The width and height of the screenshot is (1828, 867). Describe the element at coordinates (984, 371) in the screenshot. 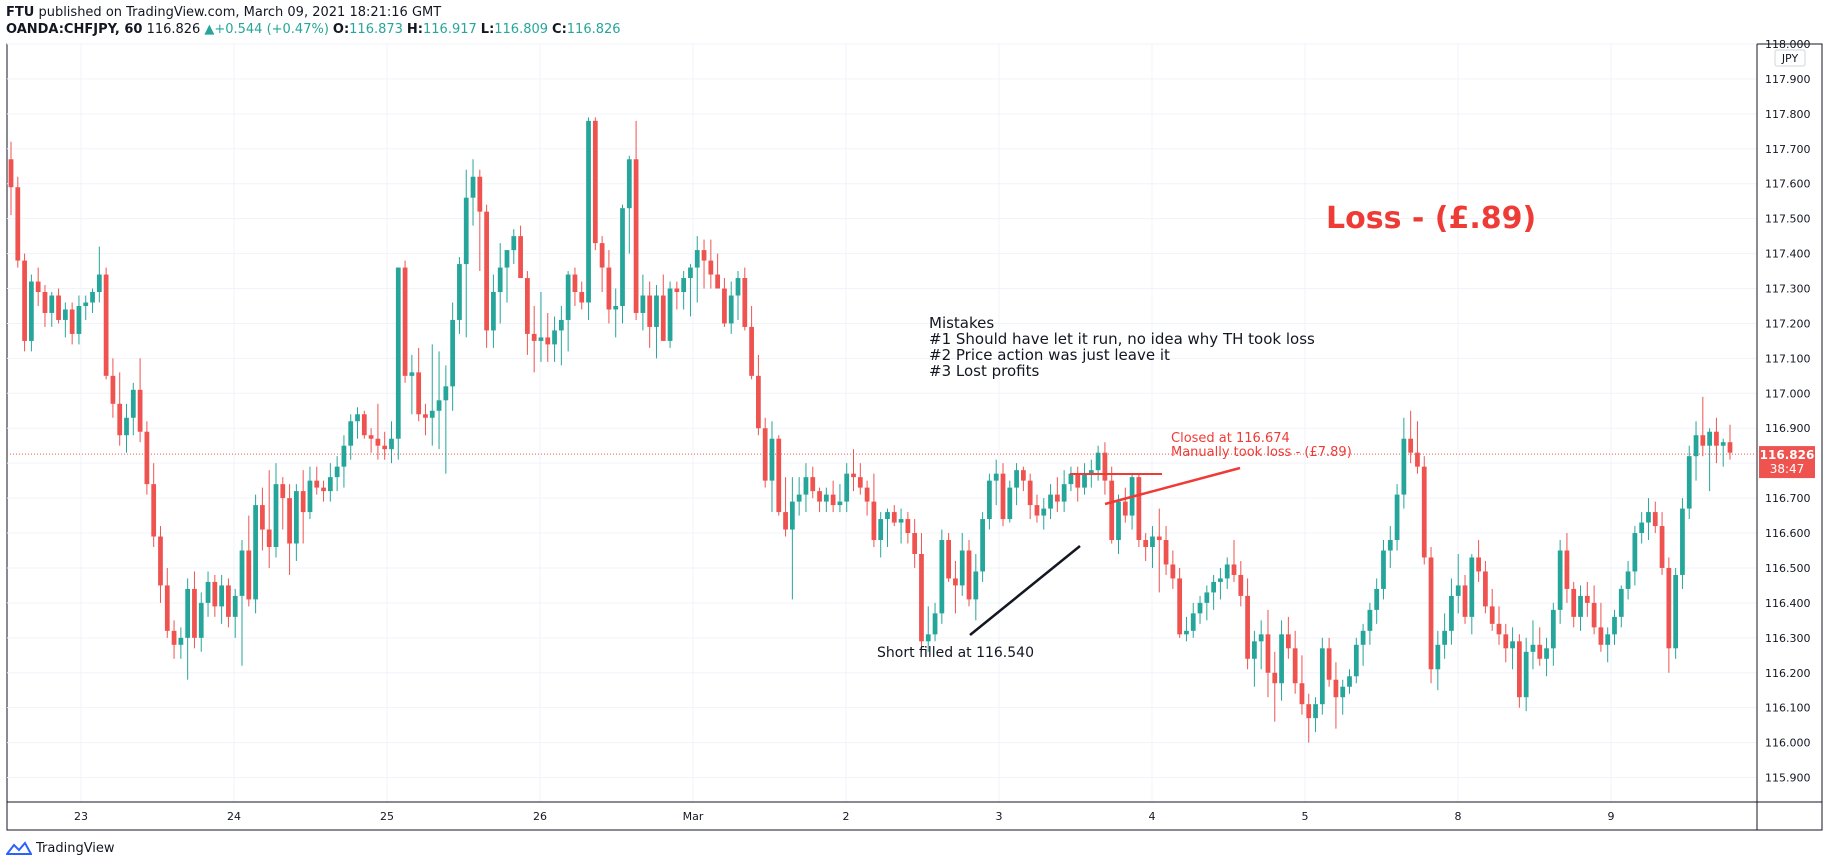

I see `mistake-3: #3 Lost profits` at that location.